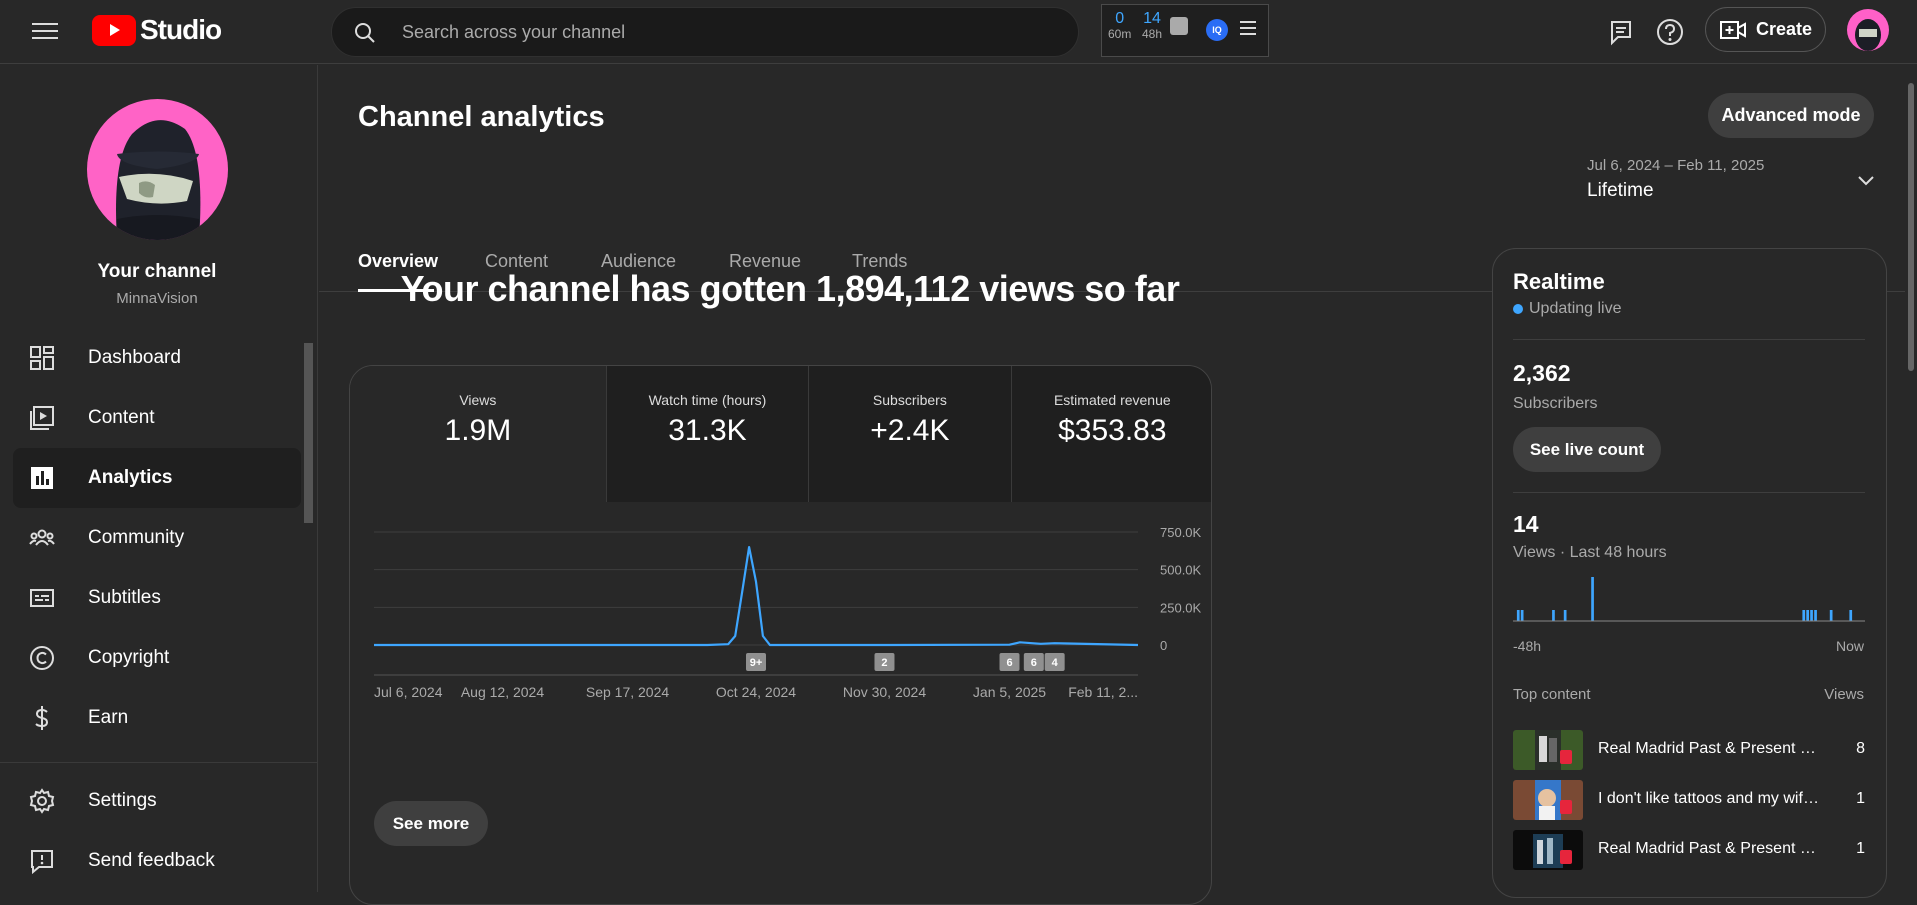 The image size is (1917, 905). Describe the element at coordinates (1587, 449) in the screenshot. I see `see-live-count-button: See live count` at that location.